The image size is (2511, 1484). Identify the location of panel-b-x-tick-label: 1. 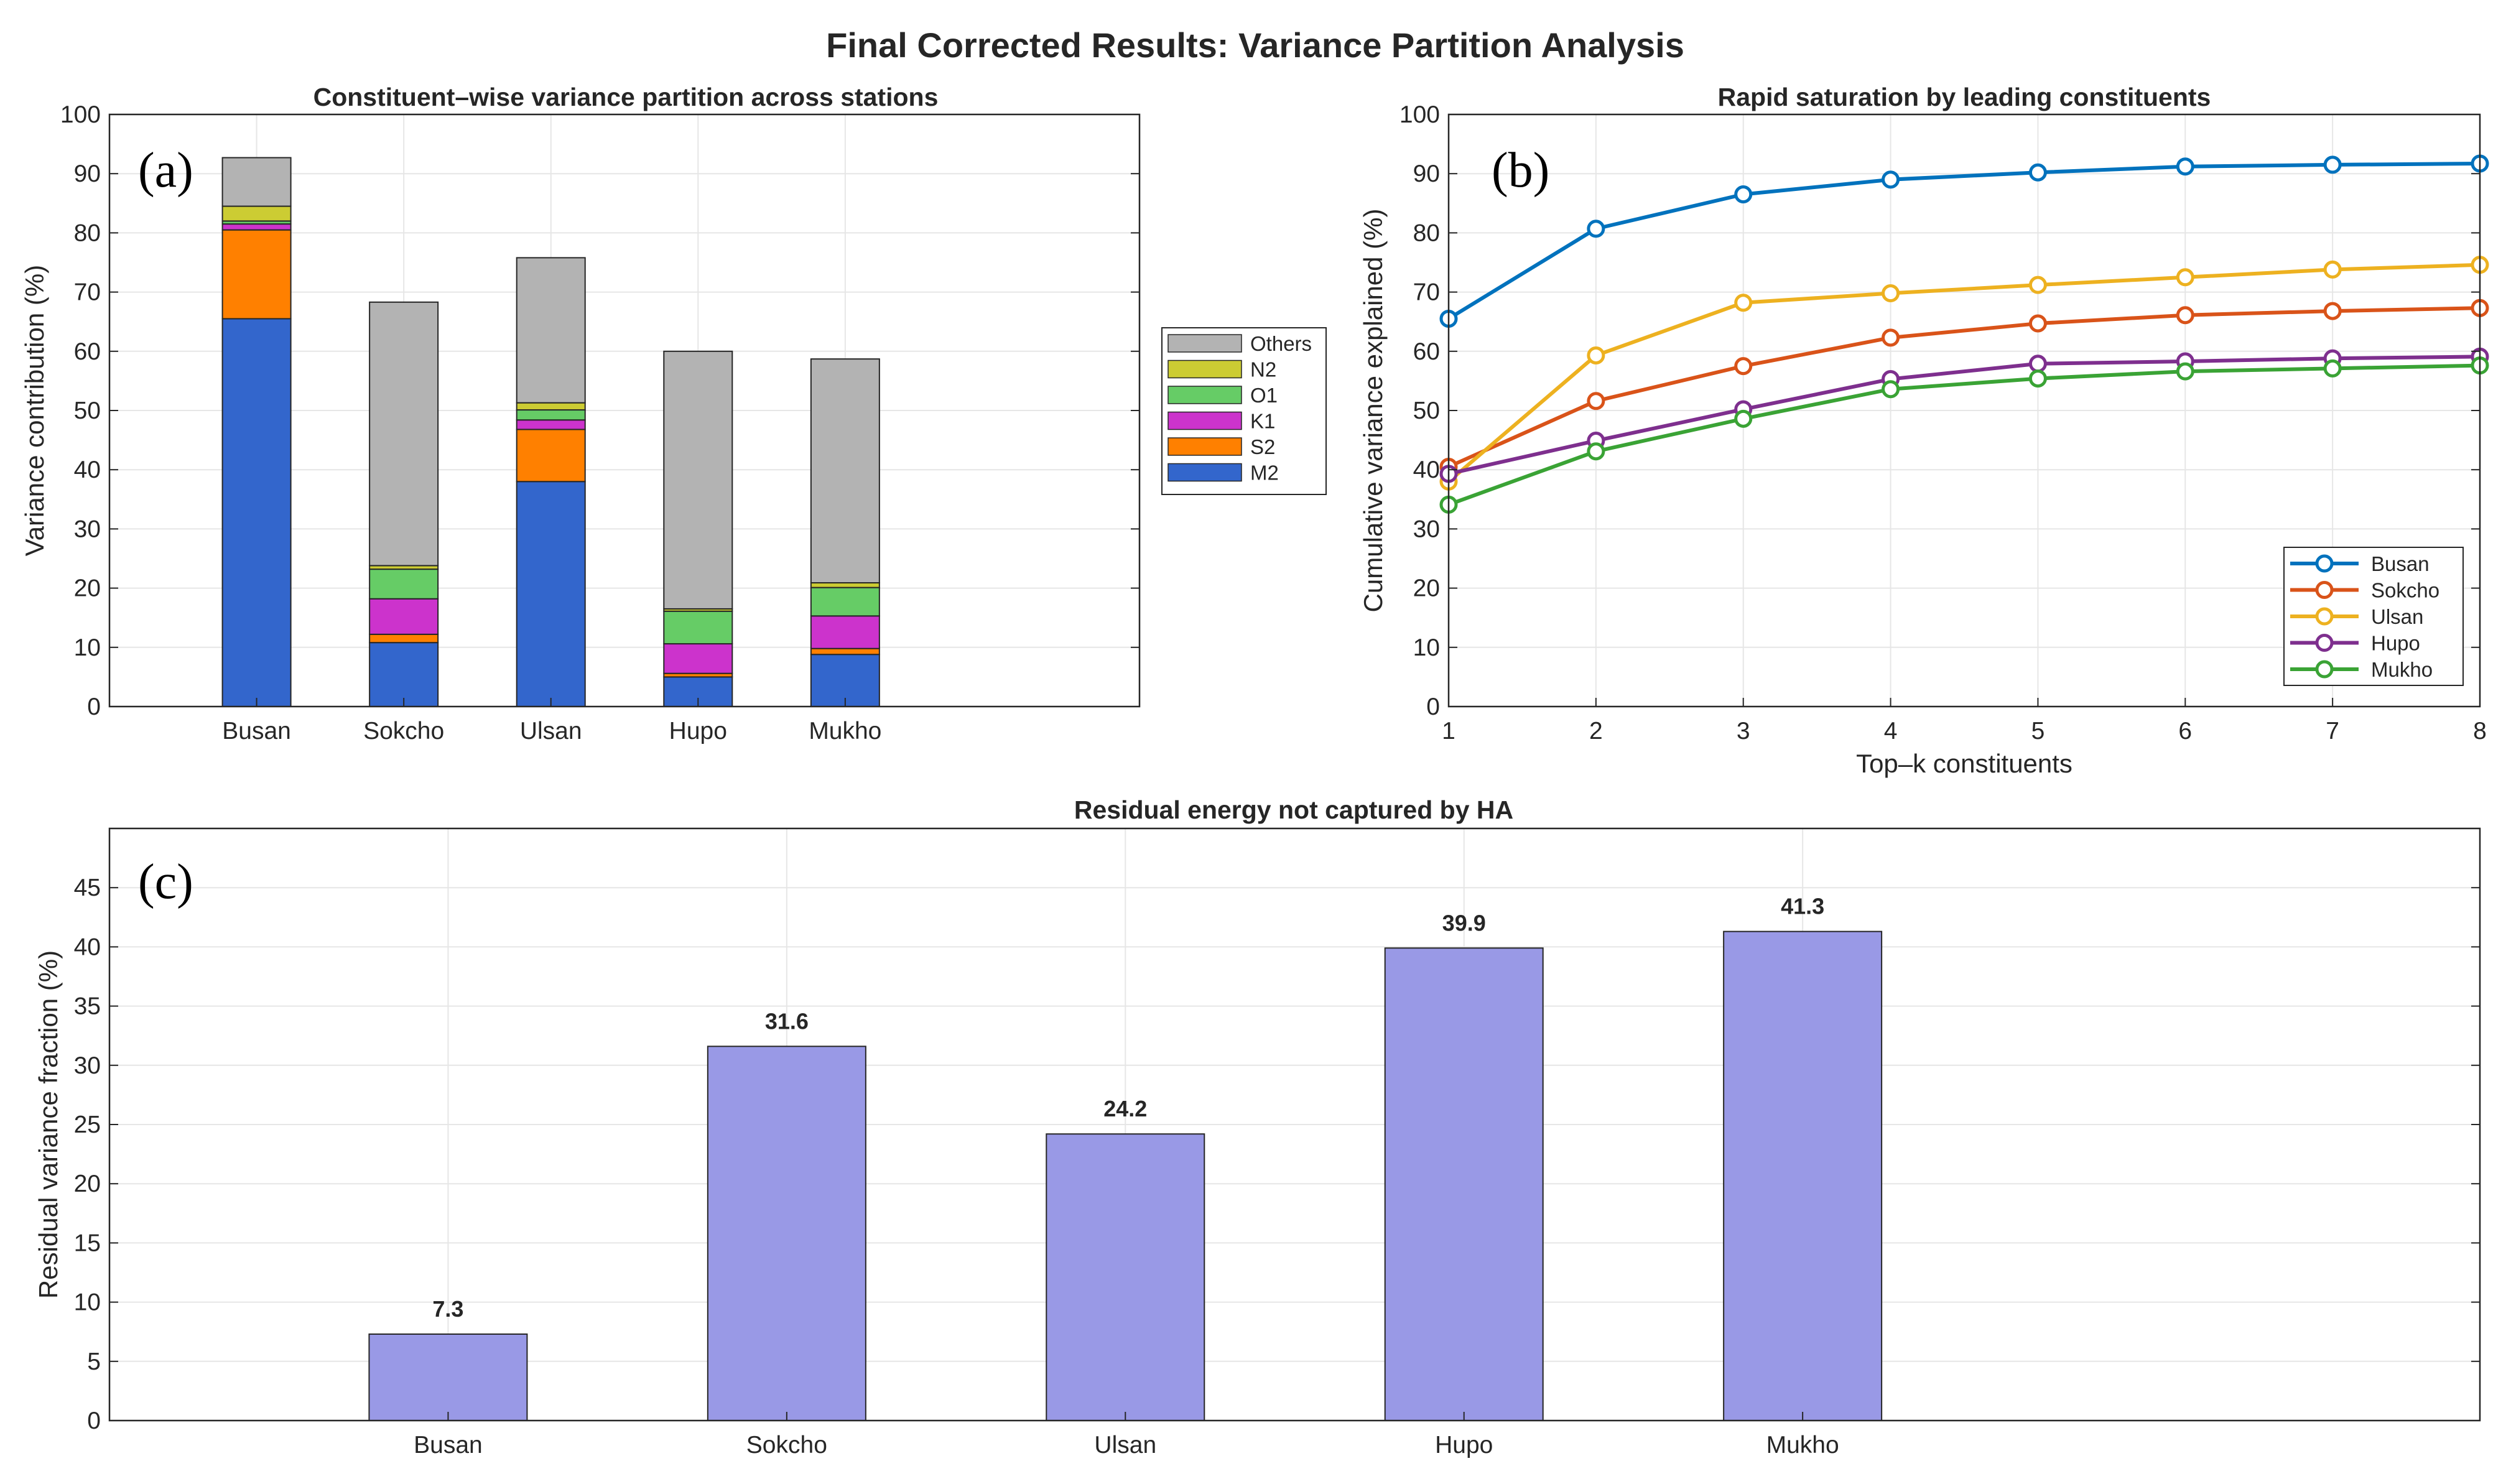
(1448, 731).